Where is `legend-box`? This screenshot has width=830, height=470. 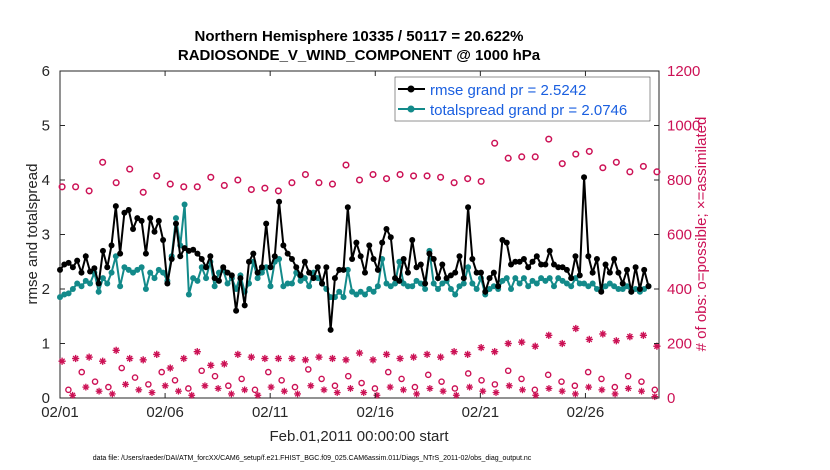
legend-box is located at coordinates (522, 99).